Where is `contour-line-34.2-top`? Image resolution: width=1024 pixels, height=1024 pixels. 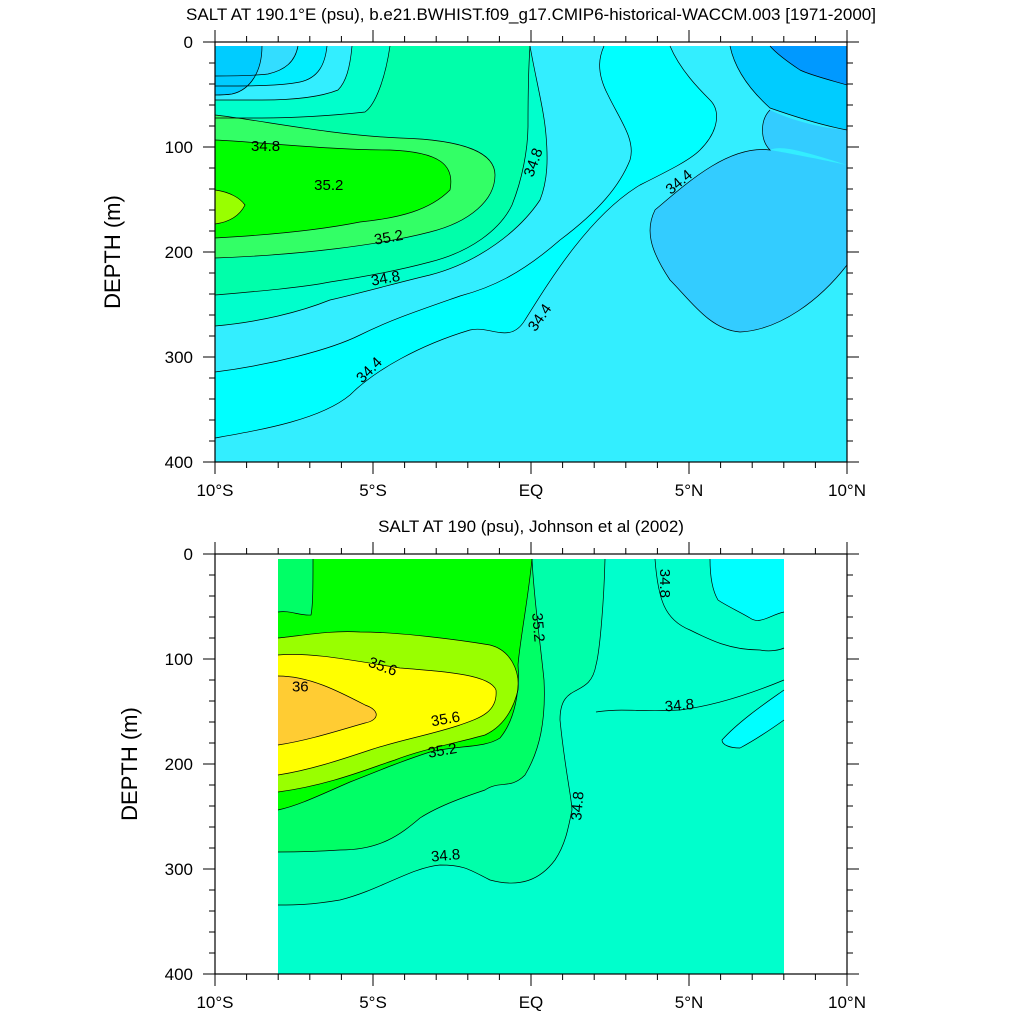
contour-line-34.2-top is located at coordinates (271, 66).